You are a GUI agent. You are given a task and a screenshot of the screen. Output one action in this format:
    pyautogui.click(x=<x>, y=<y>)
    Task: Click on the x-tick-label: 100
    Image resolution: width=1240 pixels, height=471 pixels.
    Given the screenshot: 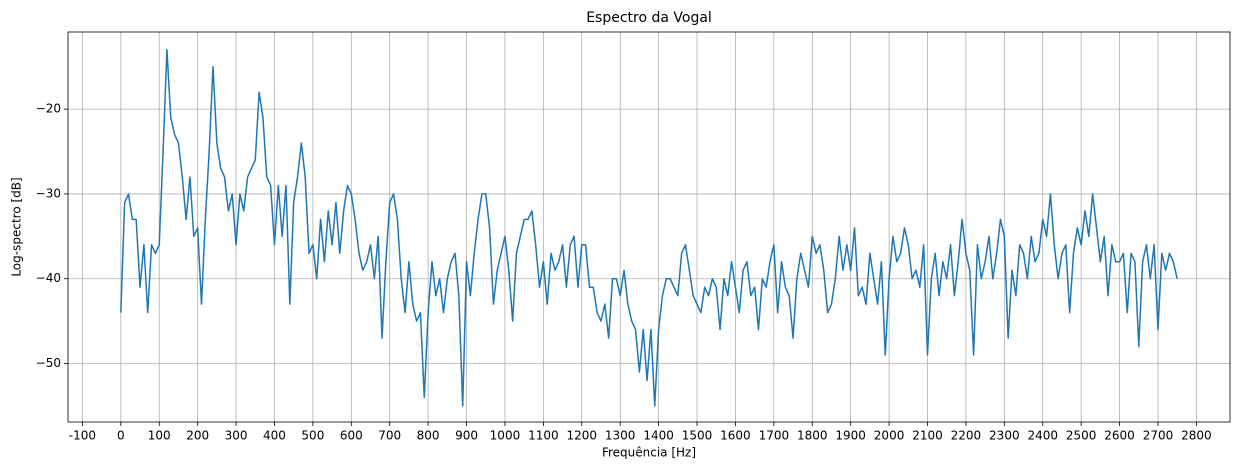 What is the action you would take?
    pyautogui.click(x=159, y=436)
    